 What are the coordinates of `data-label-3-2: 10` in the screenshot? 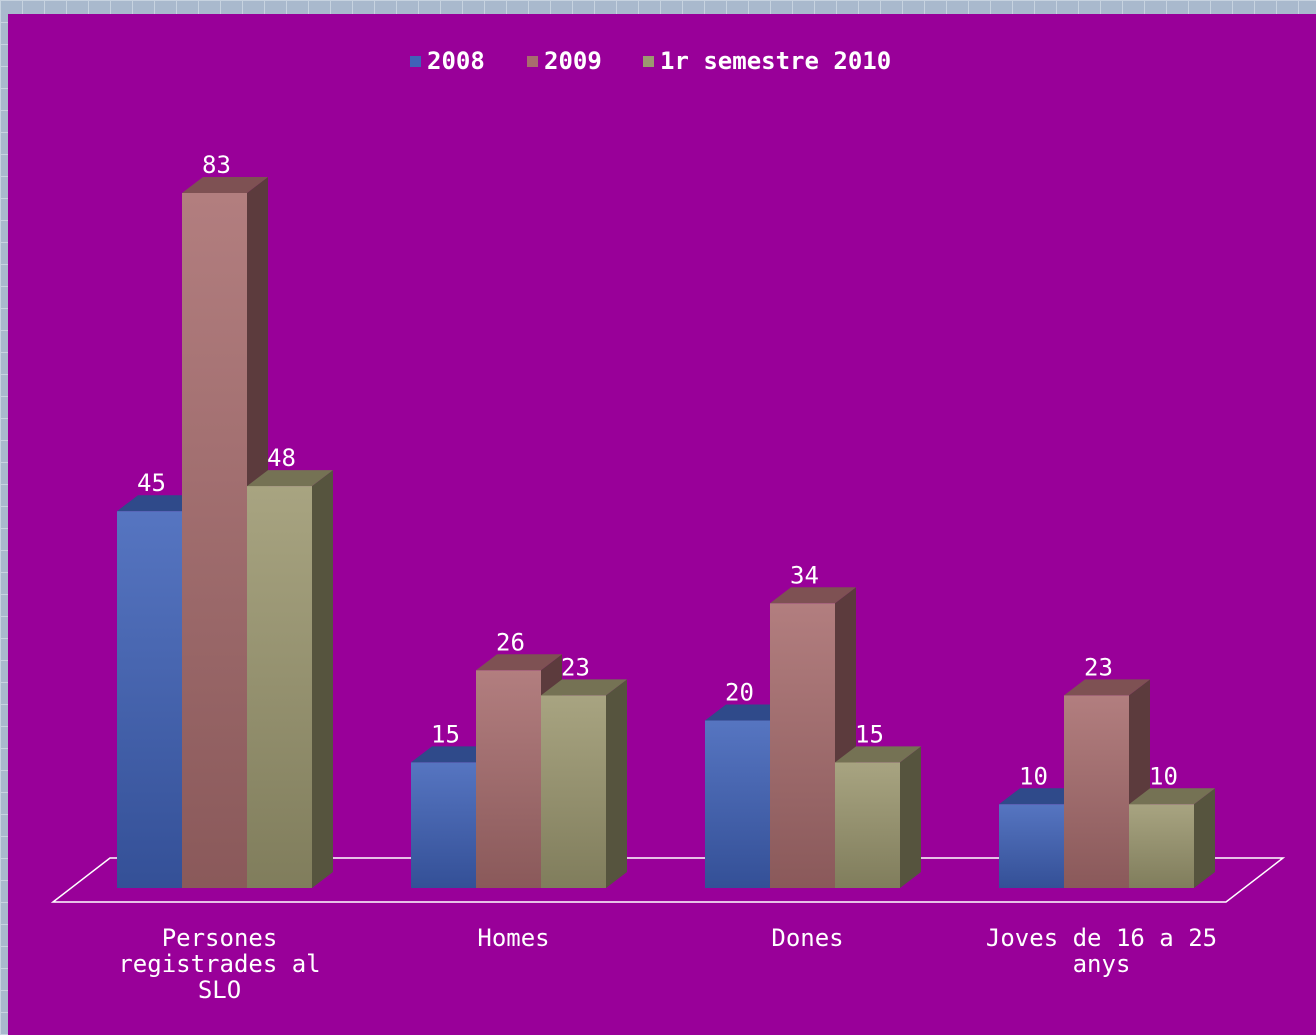 It's located at (1163, 776).